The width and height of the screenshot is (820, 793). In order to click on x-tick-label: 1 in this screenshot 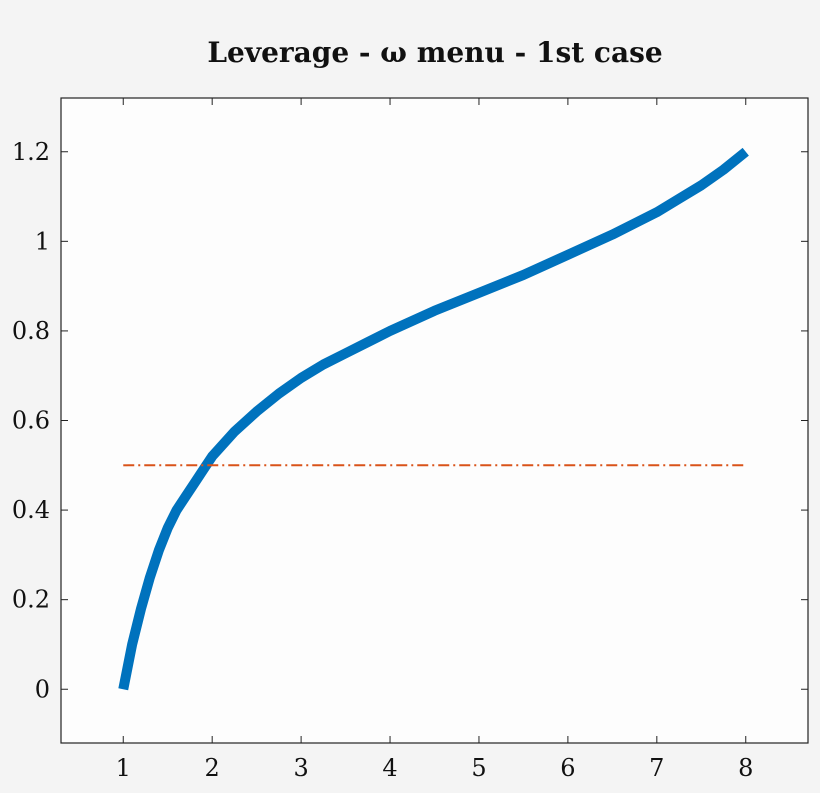, I will do `click(123, 768)`.